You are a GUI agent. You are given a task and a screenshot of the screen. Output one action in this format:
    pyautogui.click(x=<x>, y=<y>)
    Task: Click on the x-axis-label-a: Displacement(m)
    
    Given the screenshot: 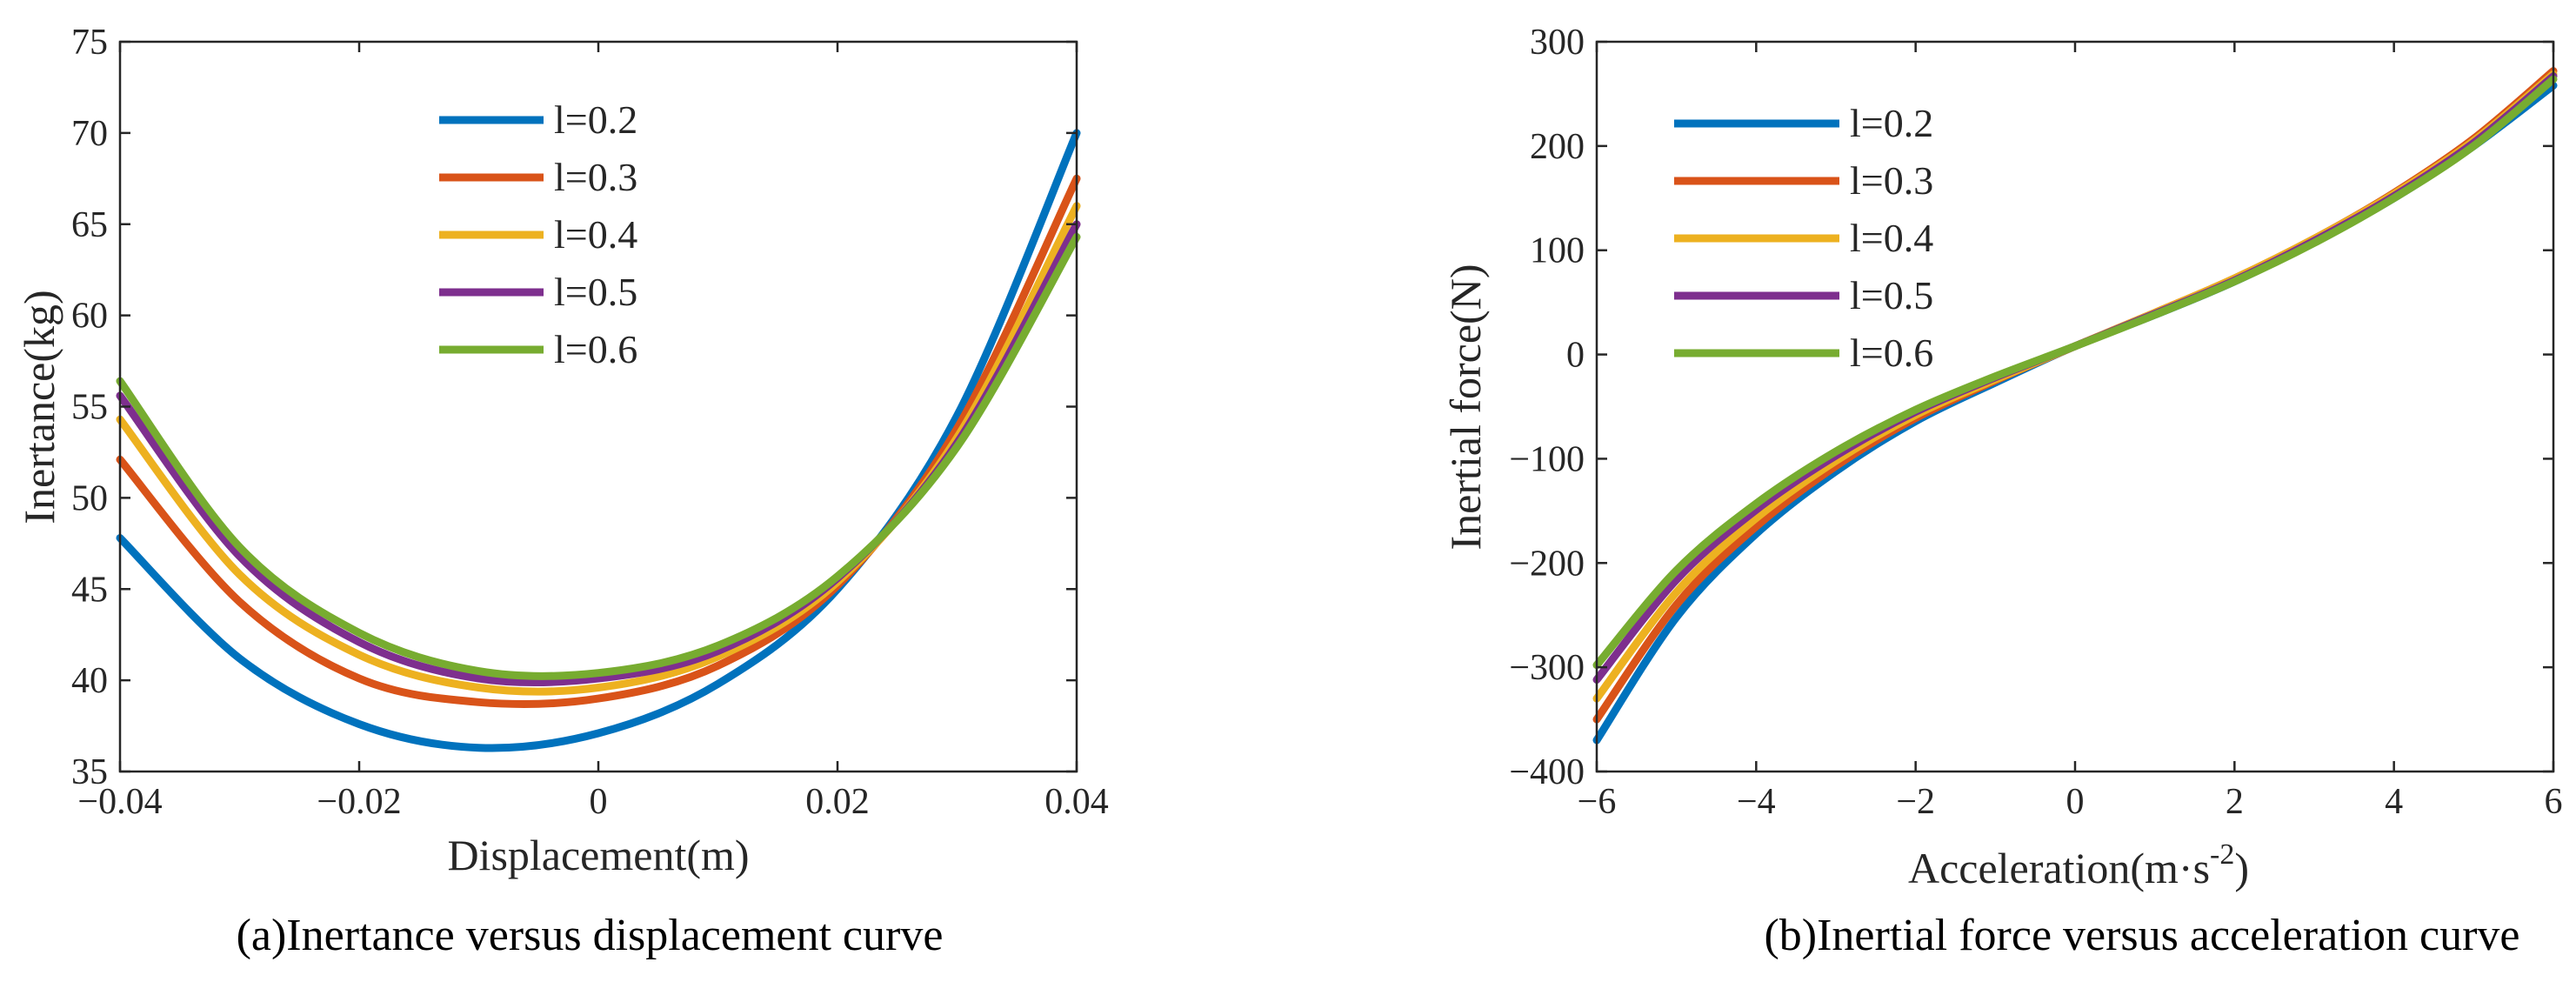 What is the action you would take?
    pyautogui.click(x=598, y=855)
    